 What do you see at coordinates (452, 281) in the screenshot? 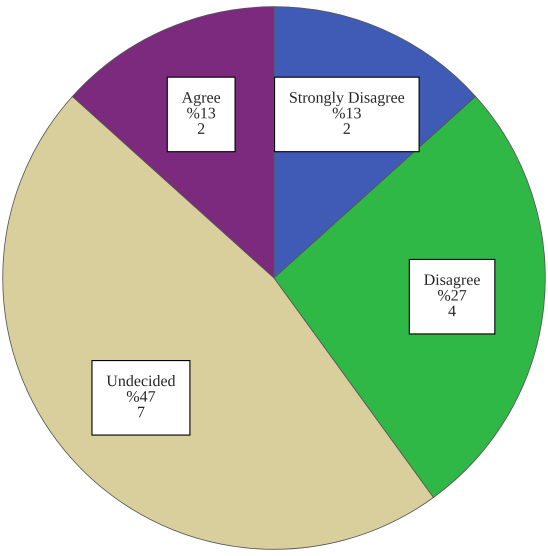
I see `slice-label: Disagree` at bounding box center [452, 281].